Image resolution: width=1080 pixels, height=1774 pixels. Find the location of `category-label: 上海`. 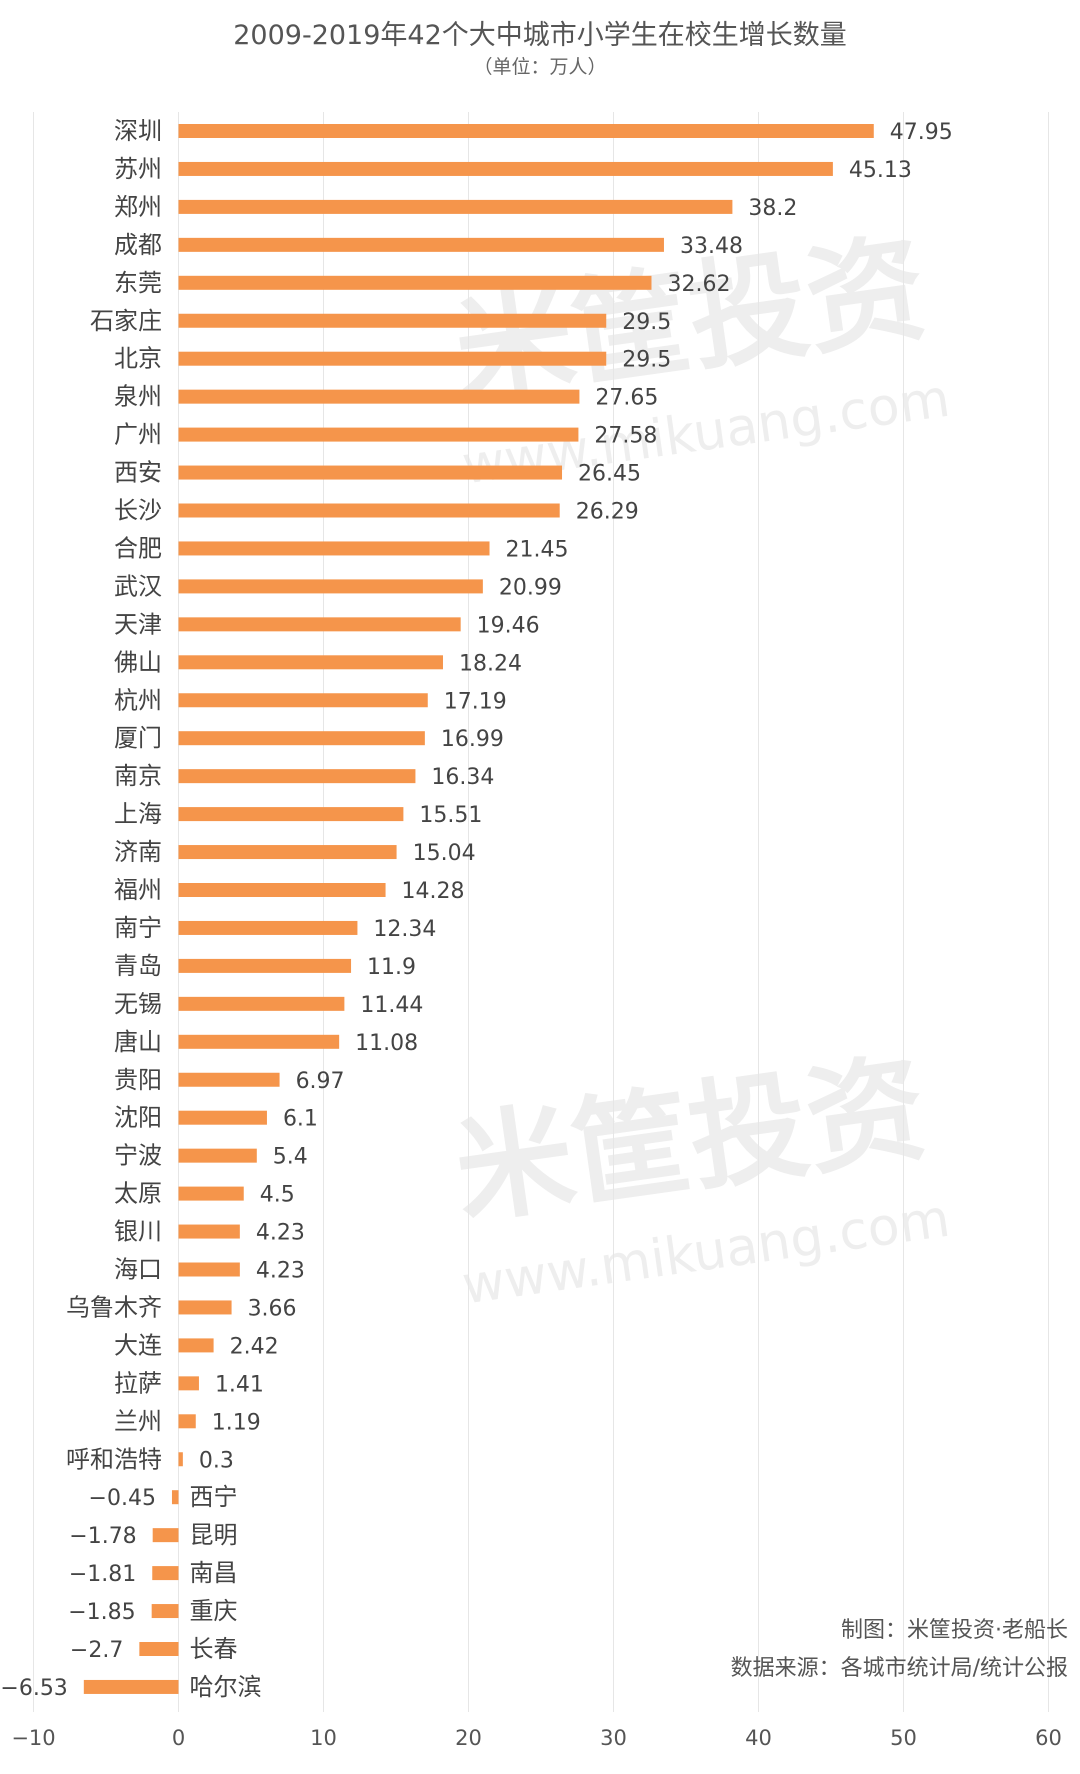

category-label: 上海 is located at coordinates (138, 814).